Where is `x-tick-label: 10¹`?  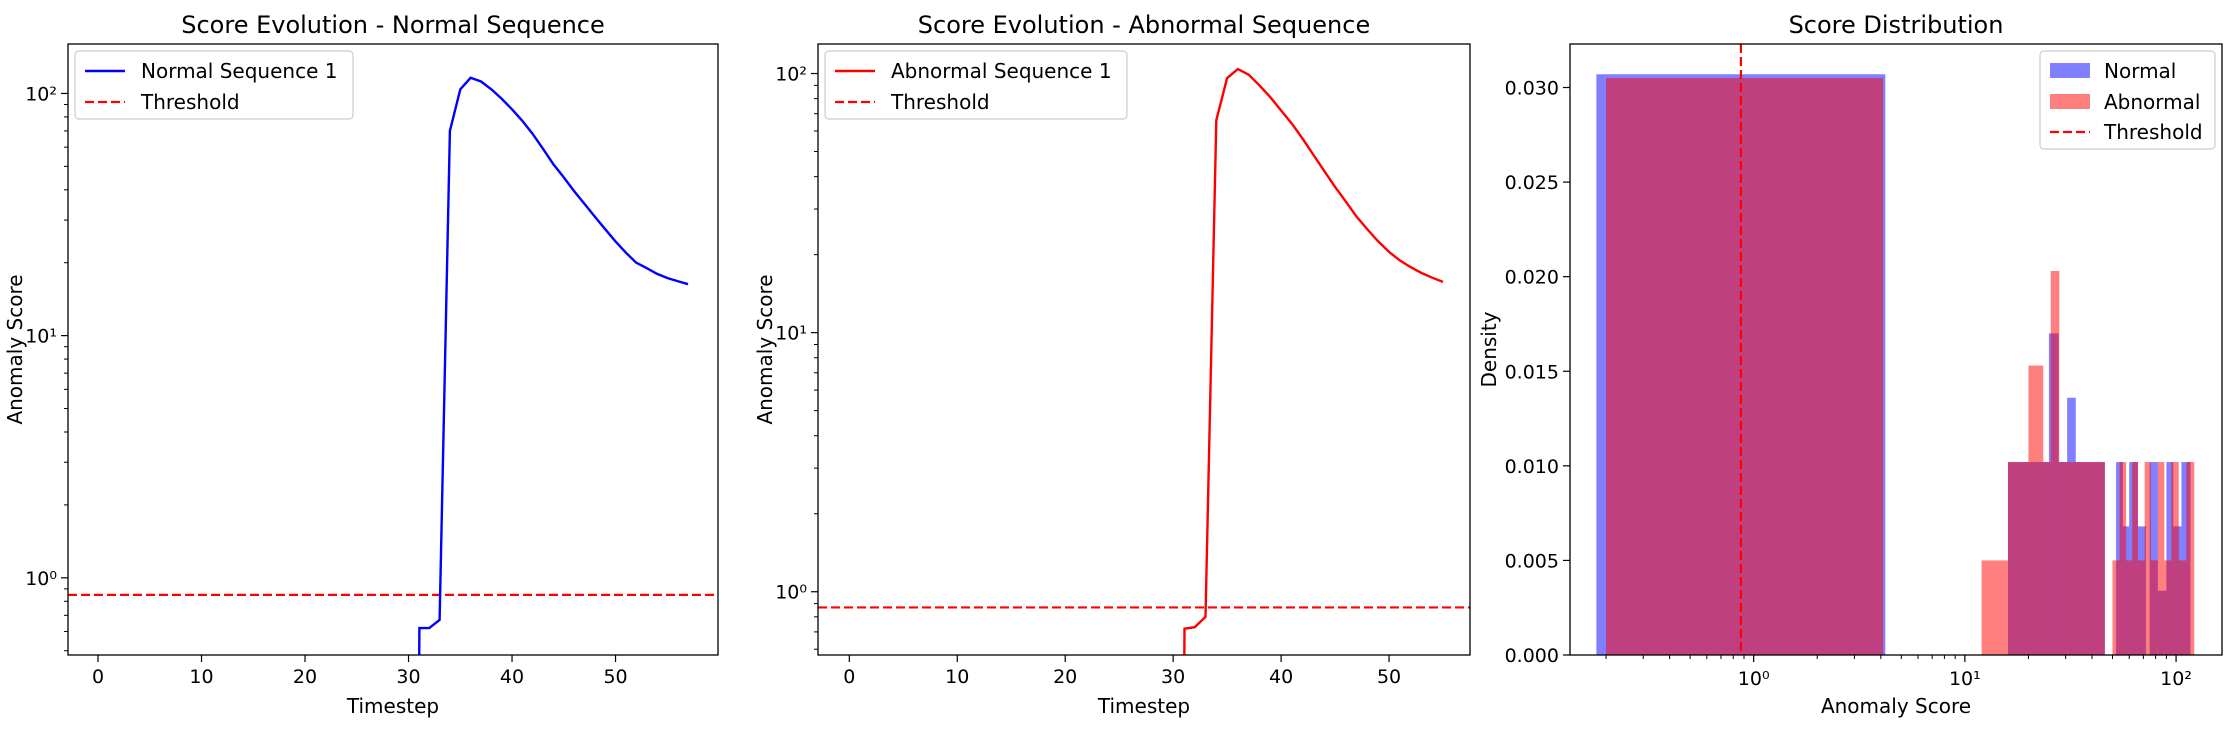
x-tick-label: 10¹ is located at coordinates (1965, 679).